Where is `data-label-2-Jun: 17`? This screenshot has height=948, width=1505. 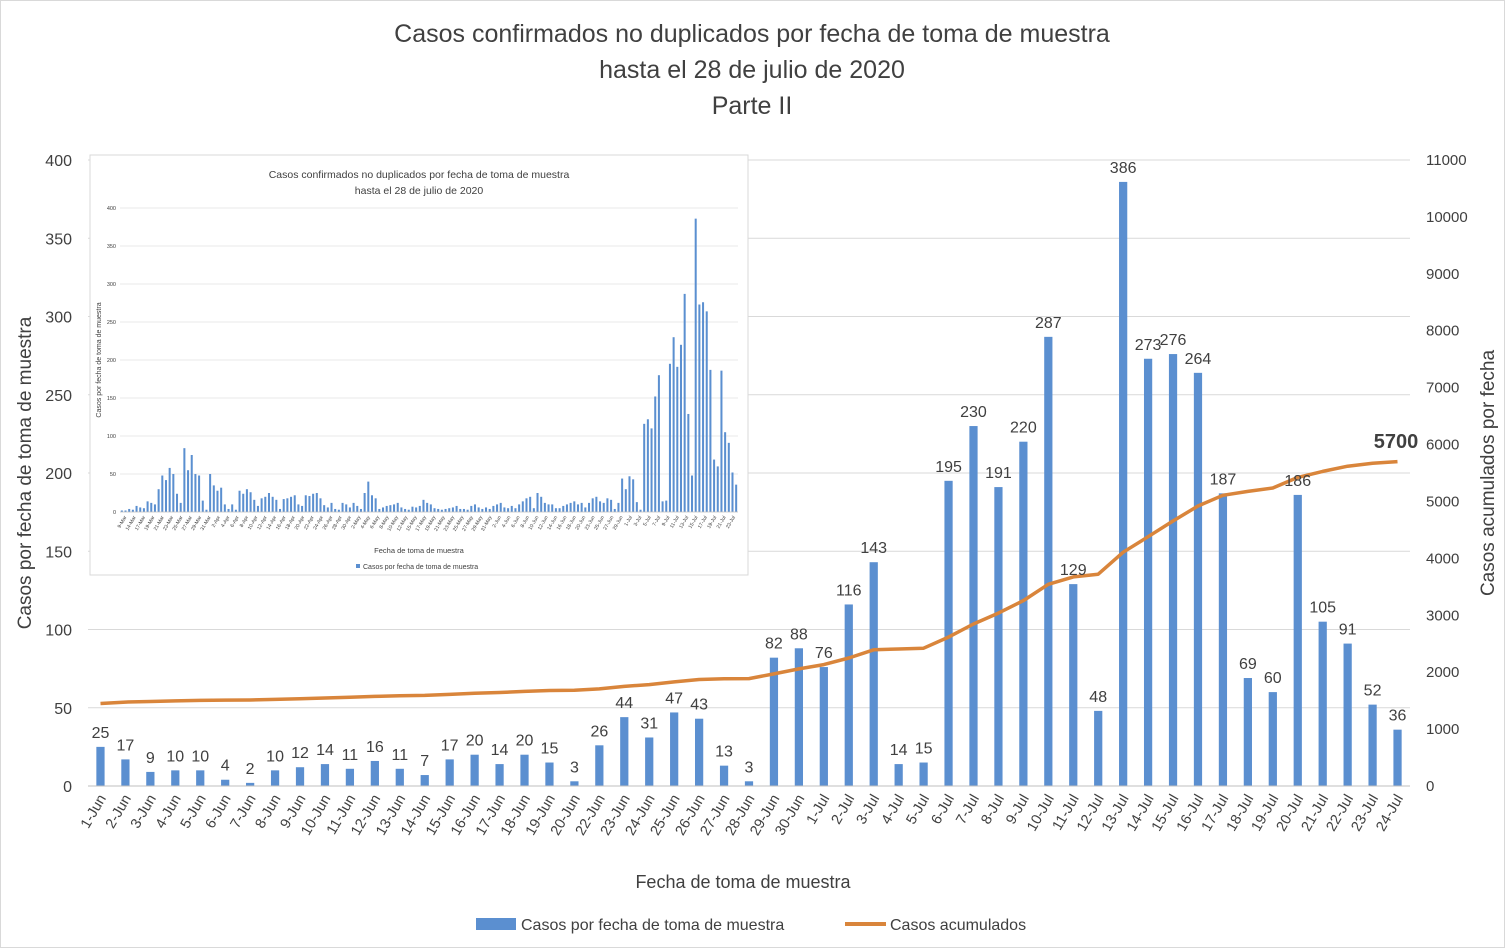 data-label-2-Jun: 17 is located at coordinates (126, 745).